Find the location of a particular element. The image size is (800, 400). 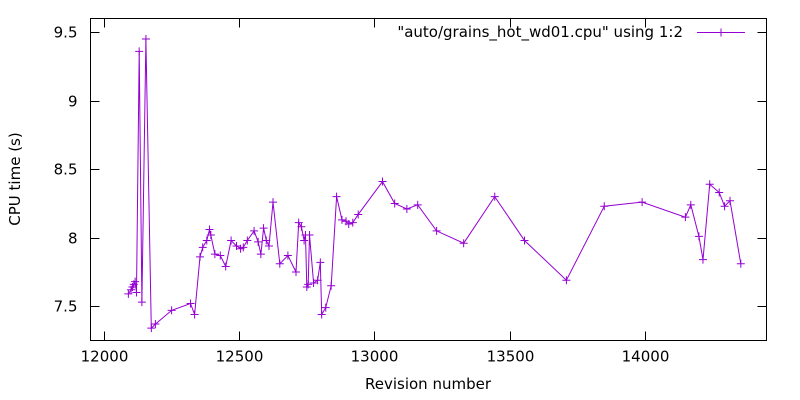

x-tick-label: 13500 is located at coordinates (511, 357).